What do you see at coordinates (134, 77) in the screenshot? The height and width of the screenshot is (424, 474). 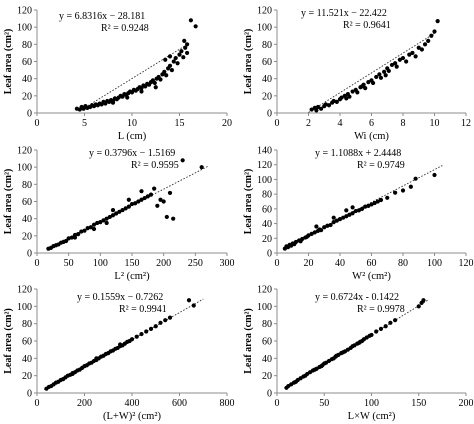 I see `trendline` at bounding box center [134, 77].